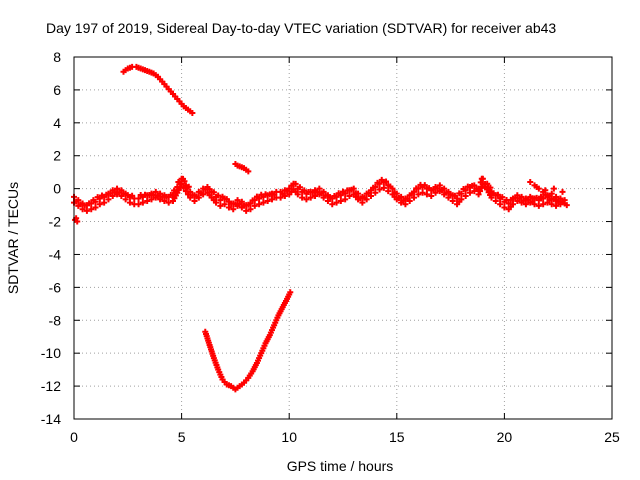 The image size is (640, 480). Describe the element at coordinates (55, 254) in the screenshot. I see `y-tick-label: -4` at that location.